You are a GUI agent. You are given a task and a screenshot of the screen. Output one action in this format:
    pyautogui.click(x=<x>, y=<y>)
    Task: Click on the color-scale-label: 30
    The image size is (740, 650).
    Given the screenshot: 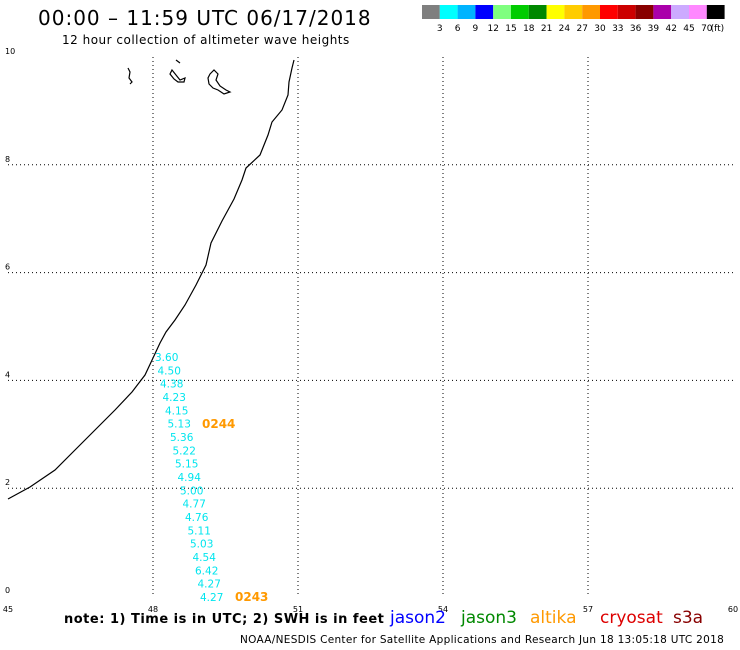 What is the action you would take?
    pyautogui.click(x=600, y=29)
    